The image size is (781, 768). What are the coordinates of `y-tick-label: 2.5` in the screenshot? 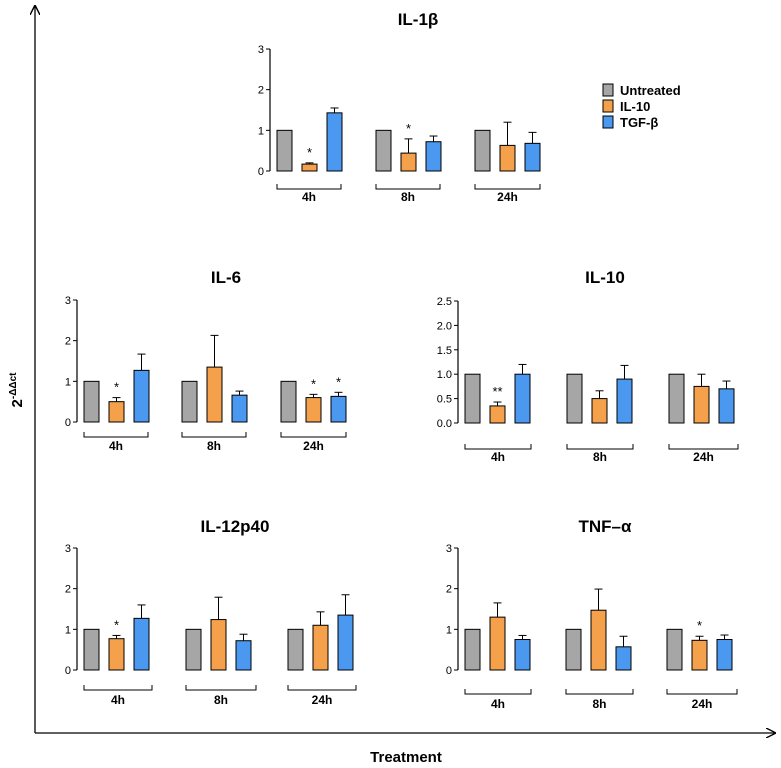 It's located at (444, 302).